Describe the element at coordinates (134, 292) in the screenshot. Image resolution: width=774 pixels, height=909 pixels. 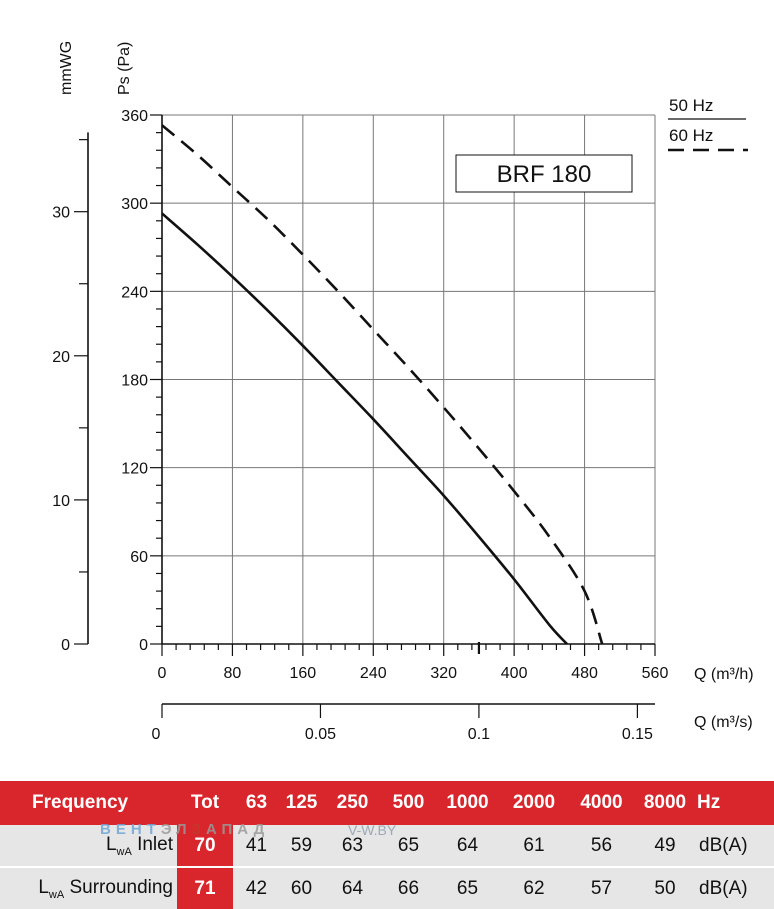
I see `y-tick-label: 240` at that location.